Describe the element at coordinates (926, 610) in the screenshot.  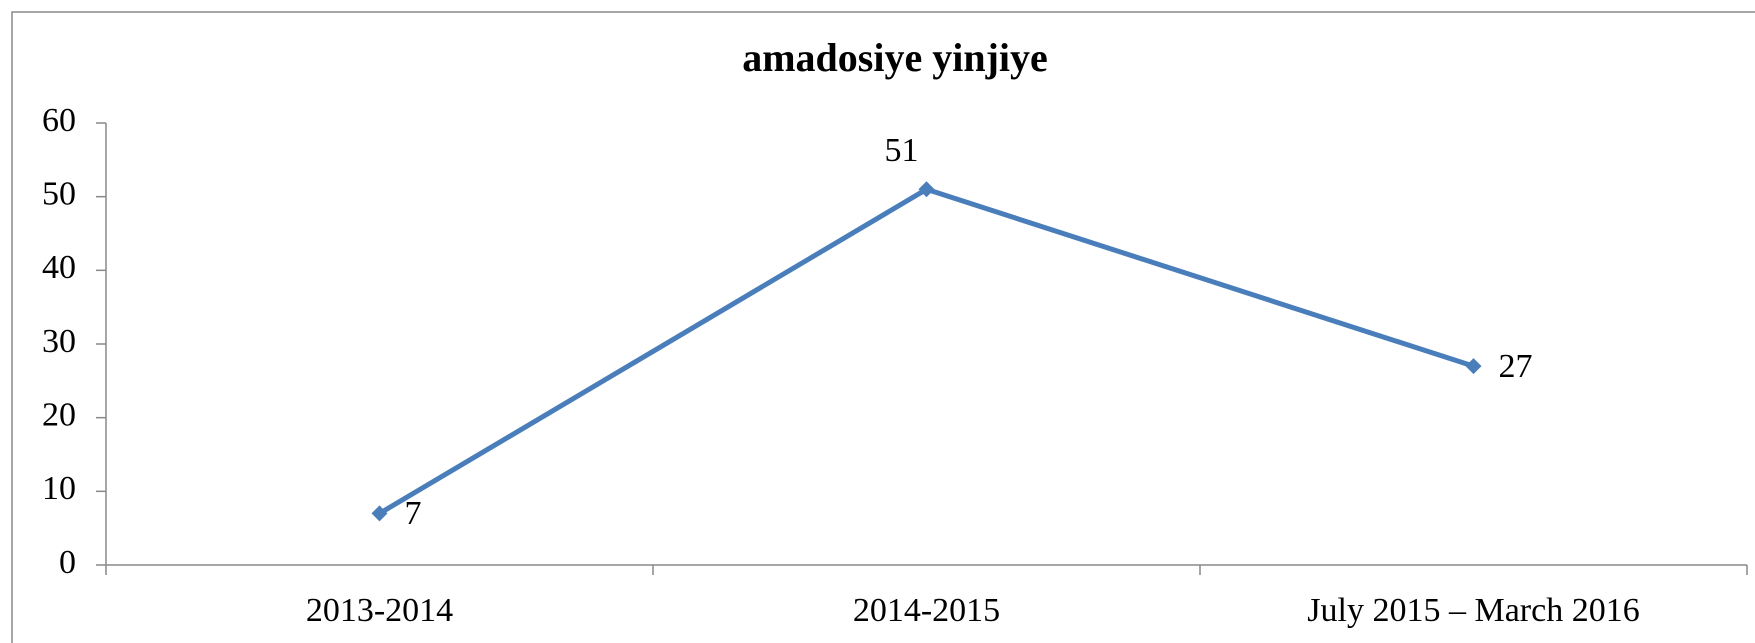
I see `x-tick-label: 2014-2015` at that location.